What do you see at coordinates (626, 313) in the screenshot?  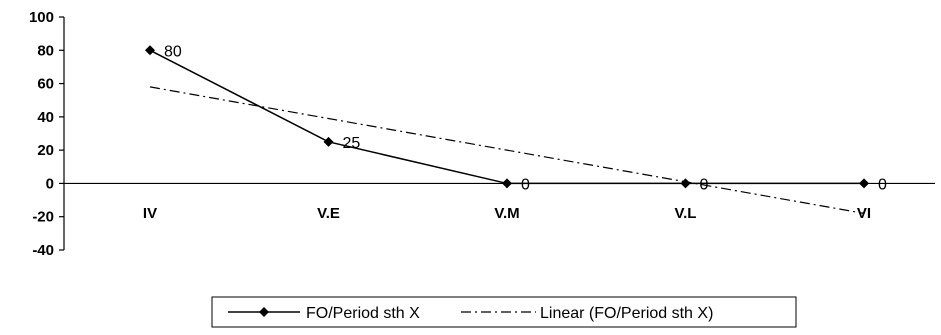 I see `legend-trendline-label: Linear (FO/Period sth X)` at bounding box center [626, 313].